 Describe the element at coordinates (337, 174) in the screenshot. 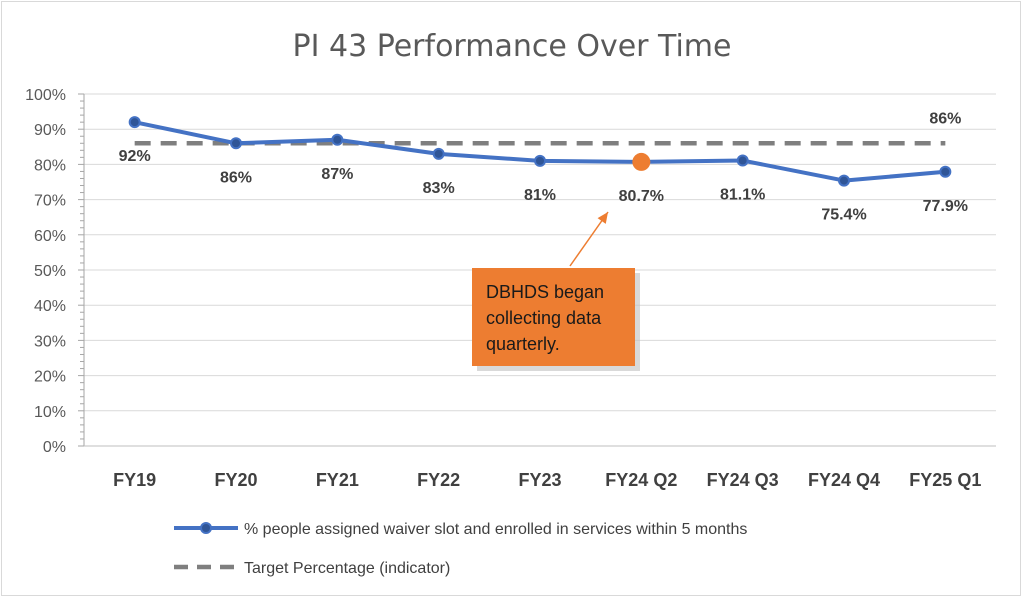

I see `data-label: 87%` at that location.